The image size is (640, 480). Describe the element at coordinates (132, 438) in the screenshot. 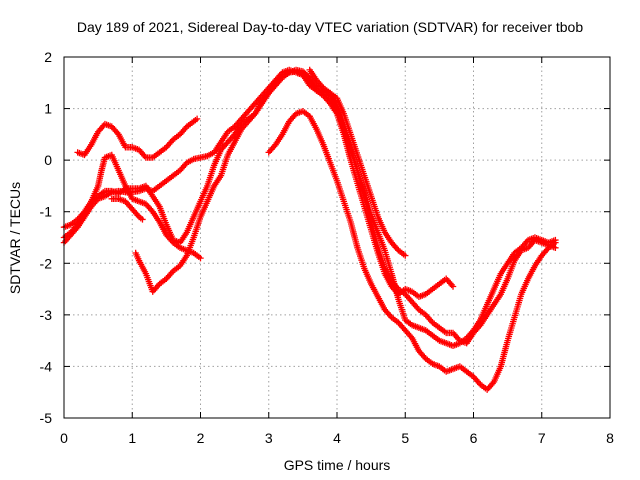

I see `x-tick-label: 1` at that location.